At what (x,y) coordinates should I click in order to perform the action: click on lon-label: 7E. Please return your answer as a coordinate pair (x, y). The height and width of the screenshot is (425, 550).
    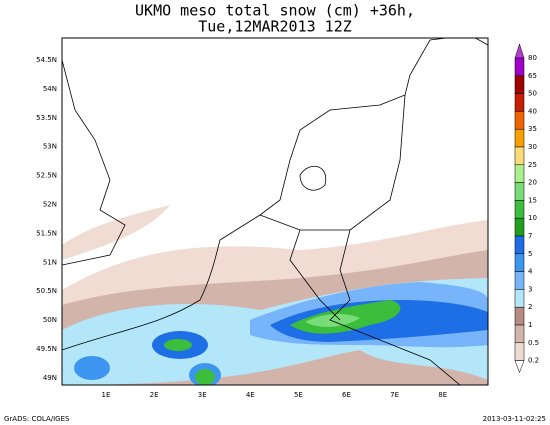
    Looking at the image, I should click on (394, 395).